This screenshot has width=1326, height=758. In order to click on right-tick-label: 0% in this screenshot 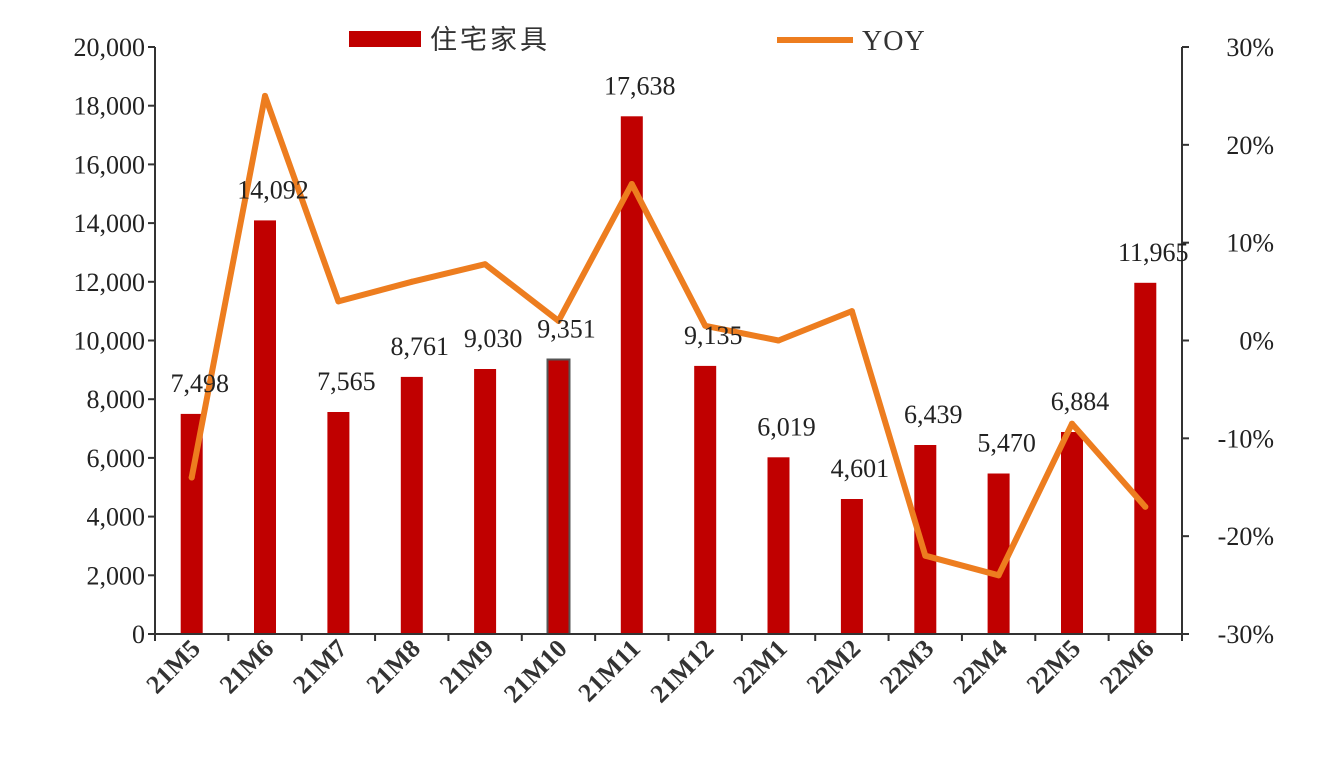, I will do `click(1256, 341)`.